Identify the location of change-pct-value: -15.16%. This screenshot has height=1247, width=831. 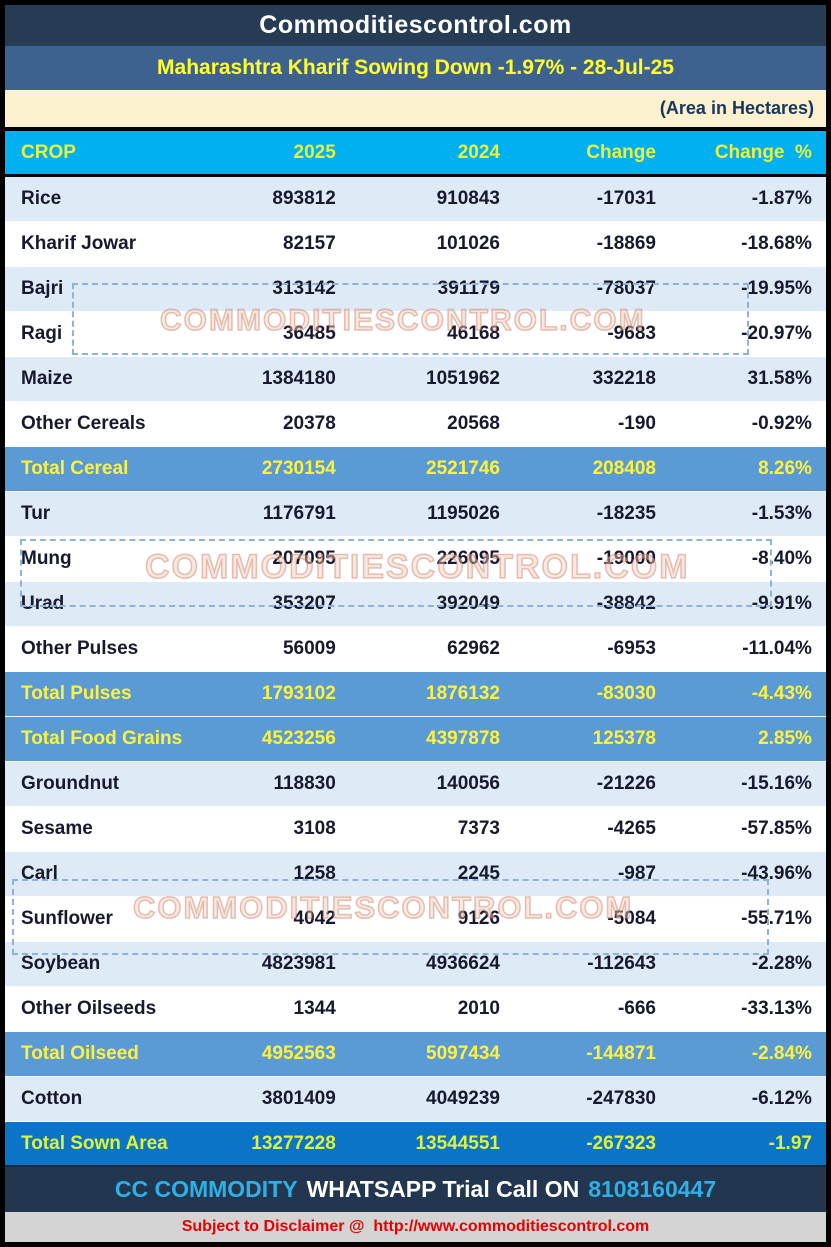
(776, 783).